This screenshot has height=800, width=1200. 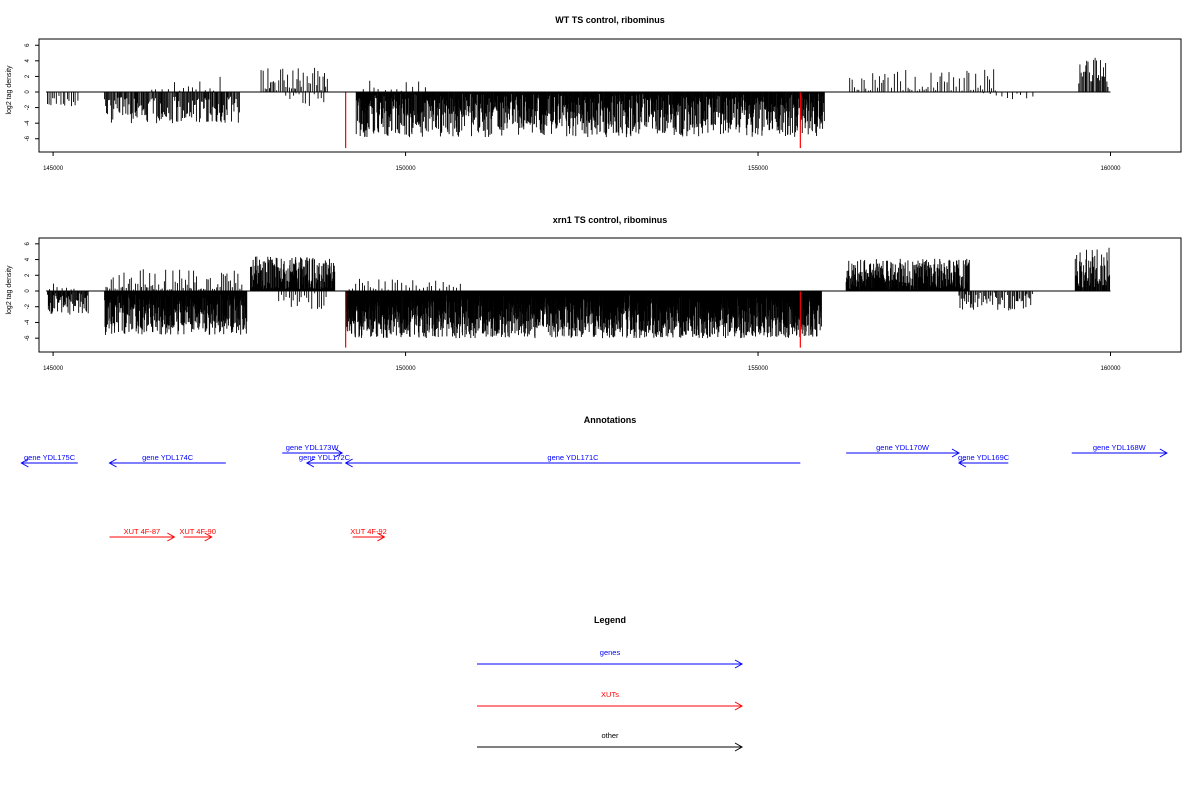 I want to click on wt-ytick-label: 2, so click(x=28, y=76).